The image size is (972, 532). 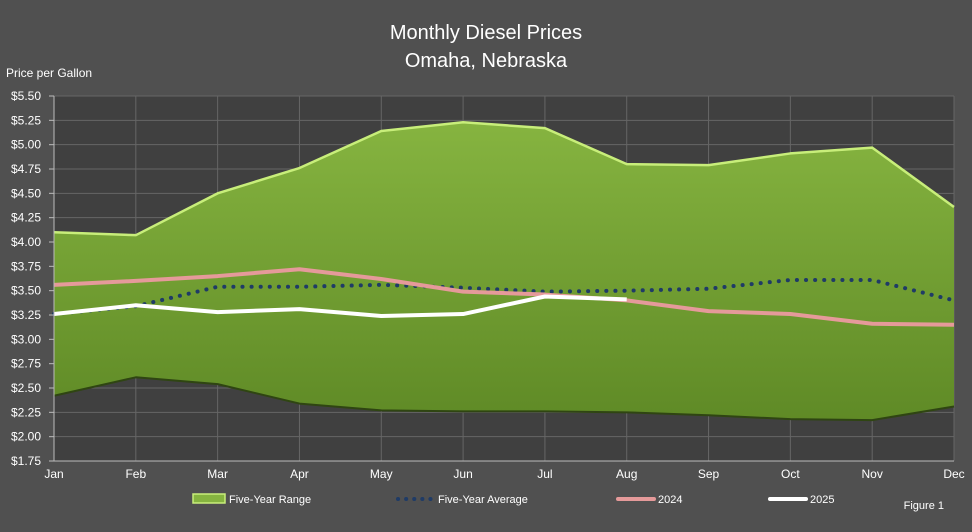 I want to click on y-tick-label: $4.75, so click(x=26, y=169).